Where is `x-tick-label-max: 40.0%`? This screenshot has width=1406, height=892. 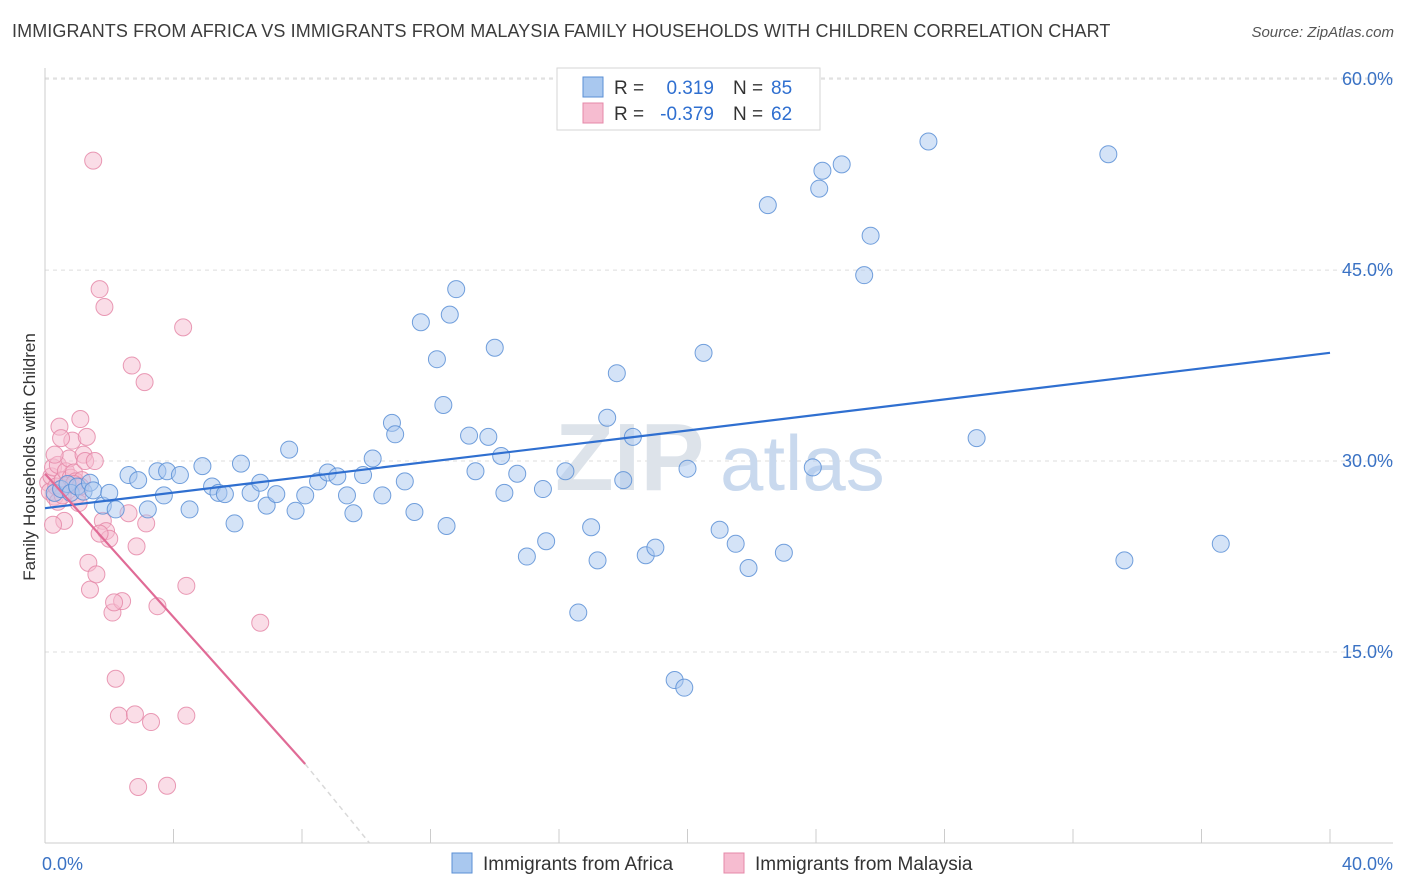
x-tick-label-max: 40.0% is located at coordinates (1367, 864).